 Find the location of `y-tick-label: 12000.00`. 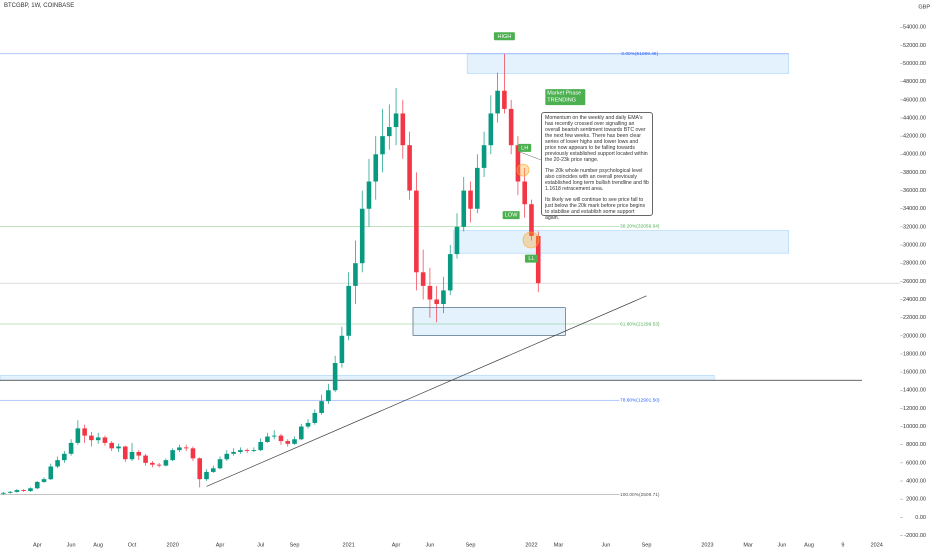

y-tick-label: 12000.00 is located at coordinates (914, 409).